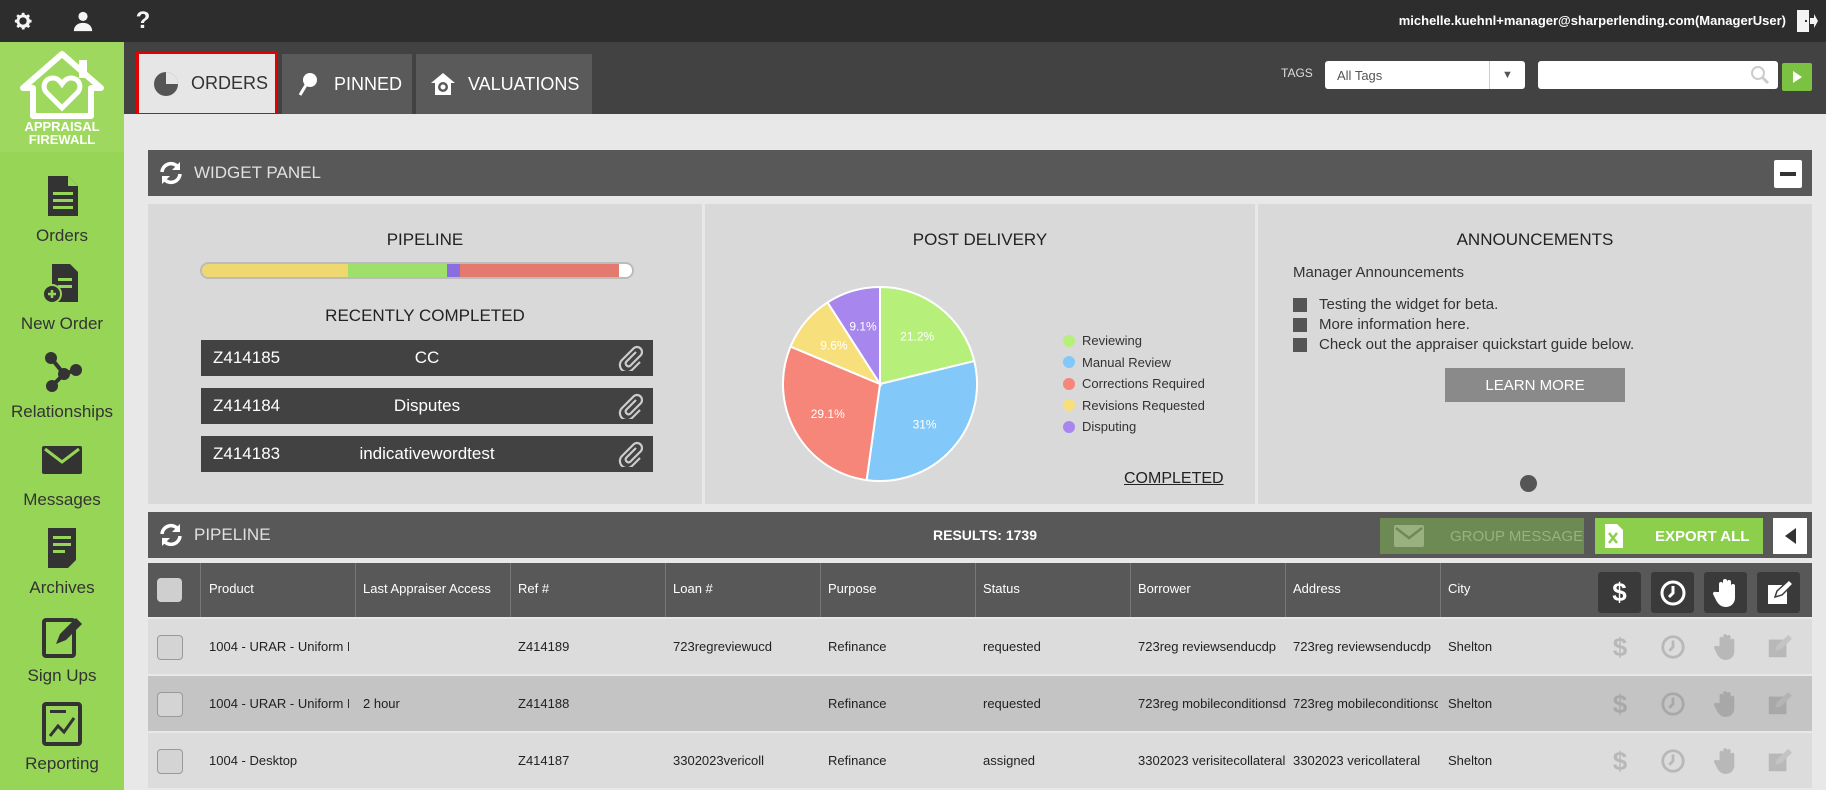  I want to click on cell-city: Shelton, so click(1470, 646).